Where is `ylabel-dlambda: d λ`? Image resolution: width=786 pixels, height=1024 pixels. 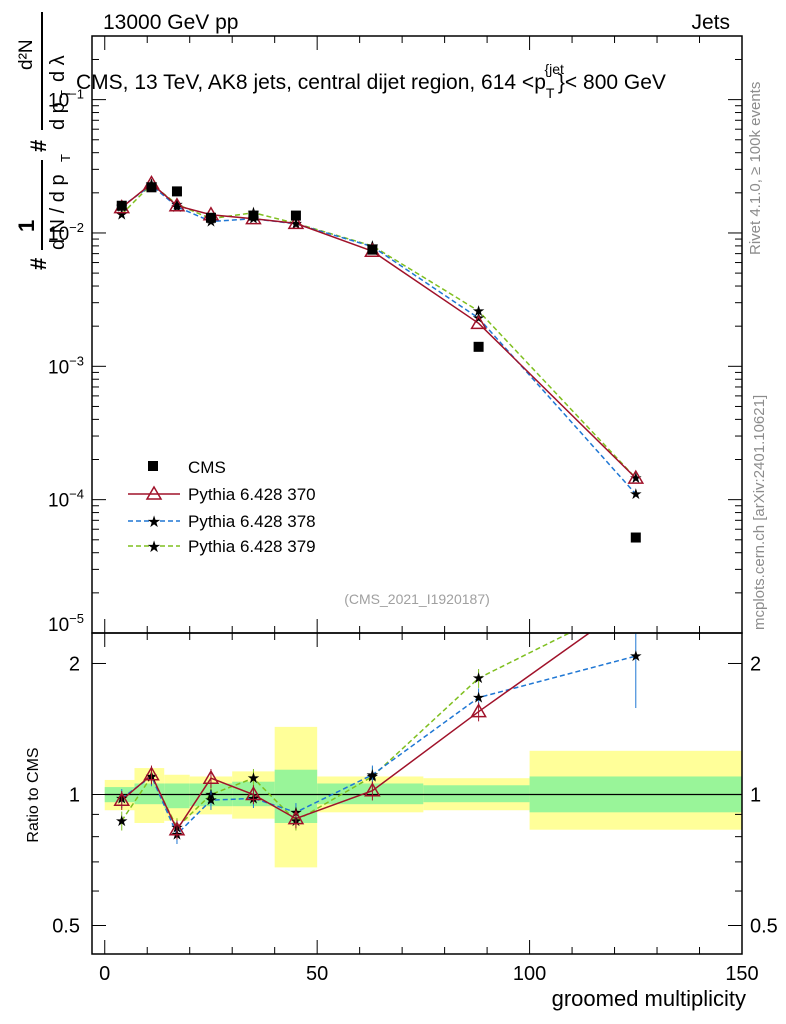
ylabel-dlambda: d λ is located at coordinates (58, 68).